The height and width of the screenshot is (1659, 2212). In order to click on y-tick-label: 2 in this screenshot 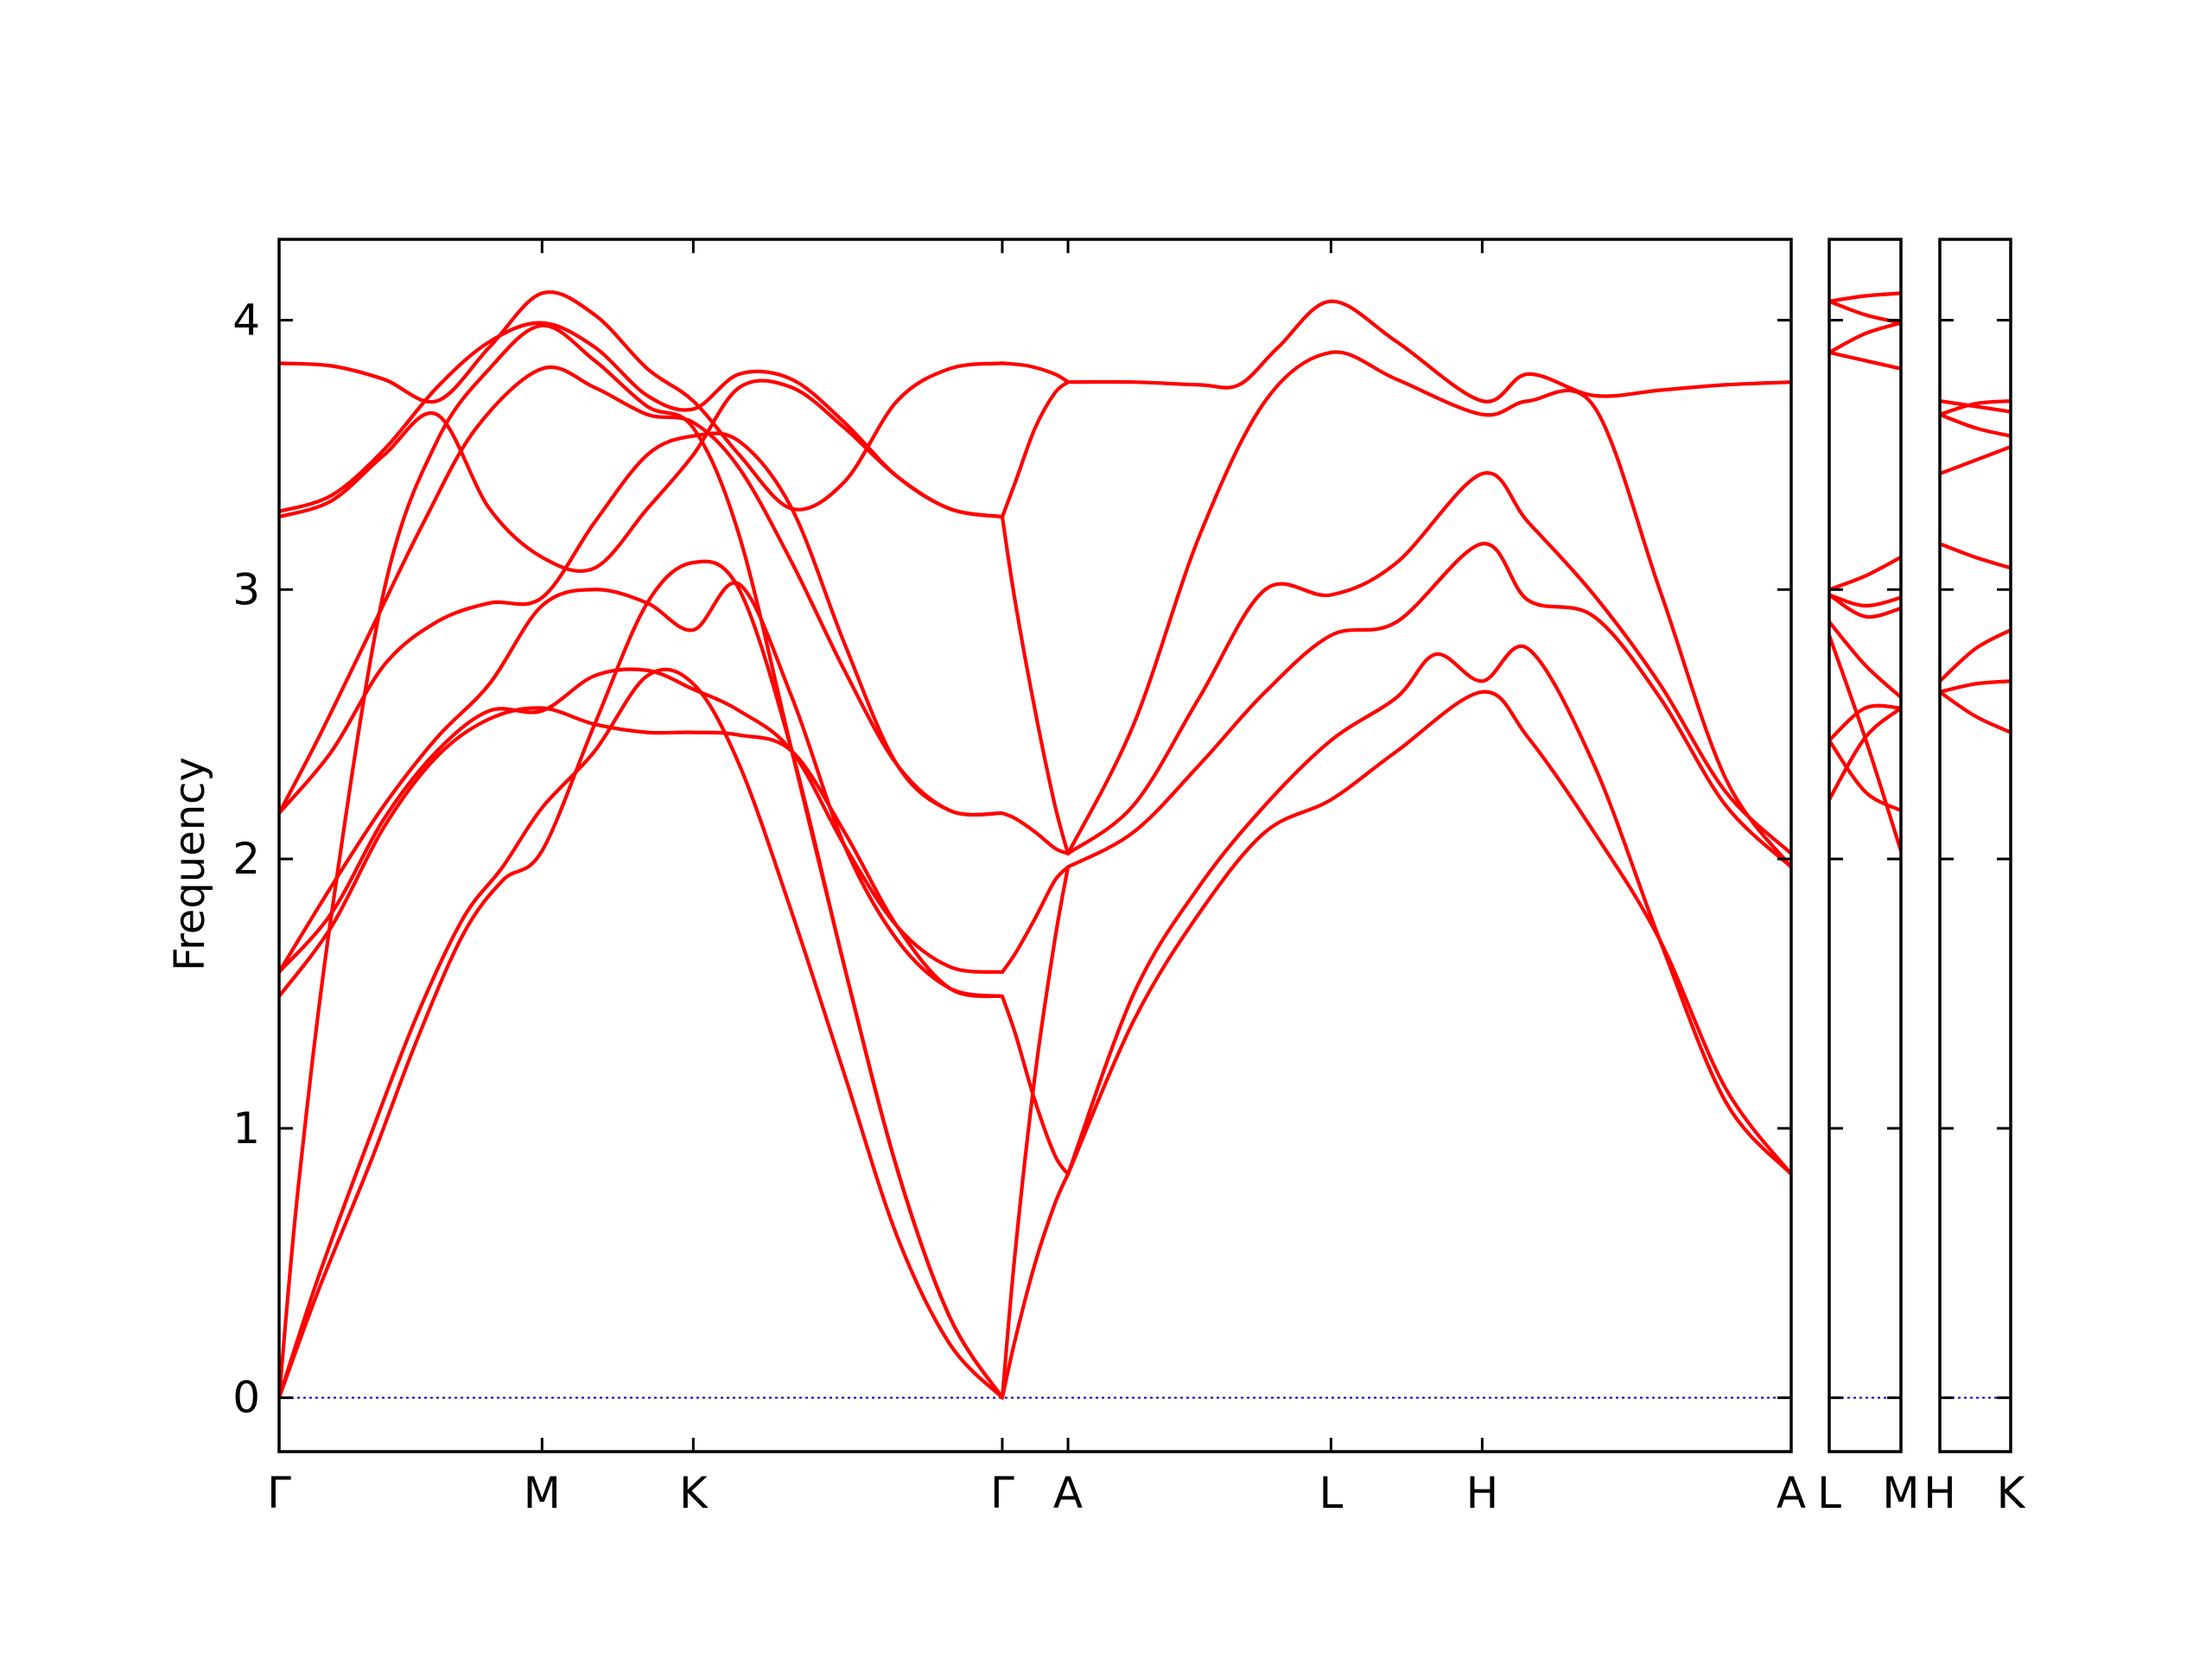, I will do `click(246, 859)`.